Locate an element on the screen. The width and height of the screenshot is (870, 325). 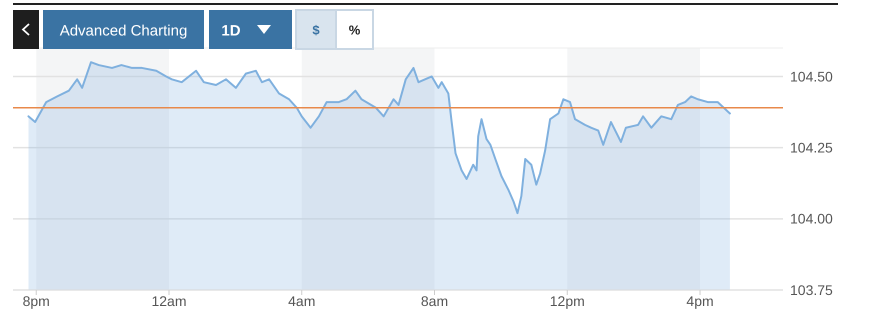
x-tick-label: 12pm is located at coordinates (567, 301).